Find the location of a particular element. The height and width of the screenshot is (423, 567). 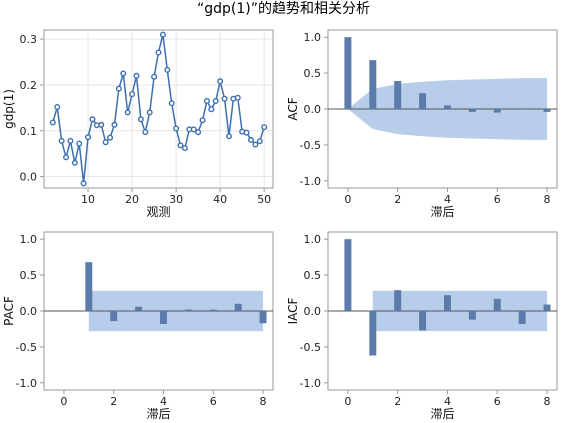

y-tick-label: 0.1 is located at coordinates (29, 131).